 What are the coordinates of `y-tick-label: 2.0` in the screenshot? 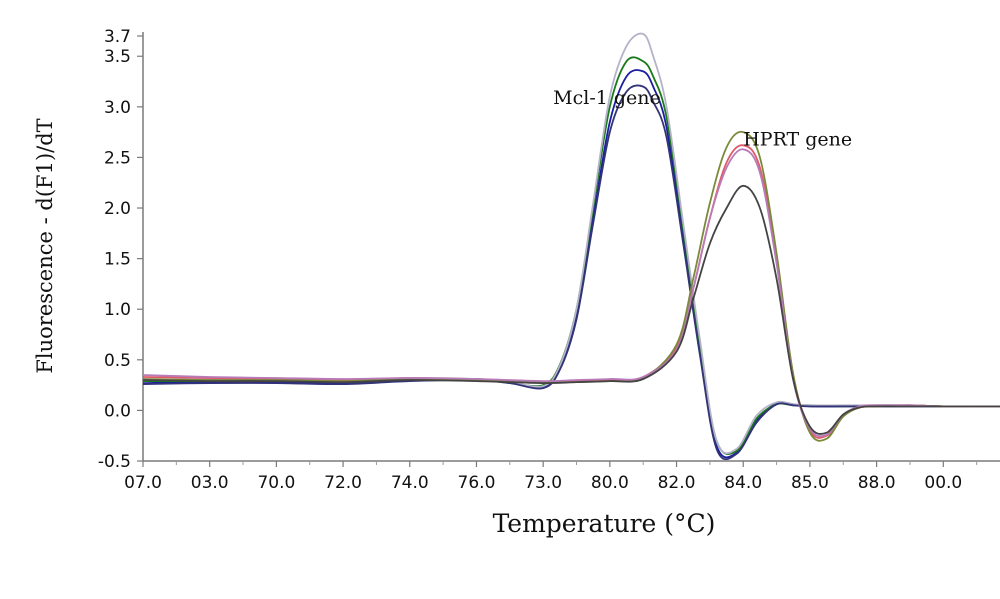 It's located at (117, 209).